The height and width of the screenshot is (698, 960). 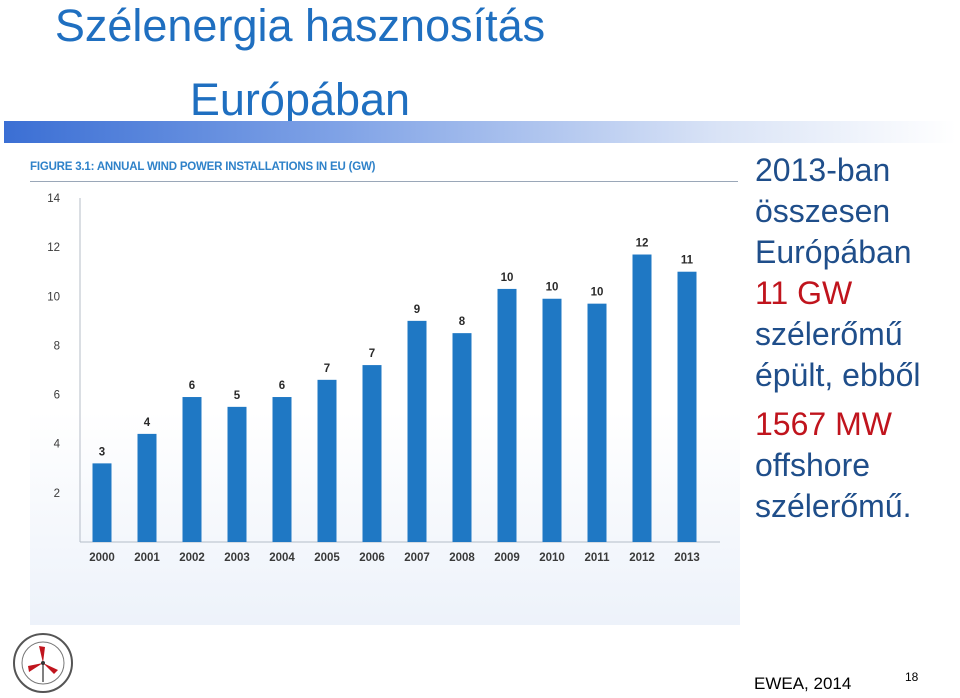 I want to click on slide-title-line1: Szélenergia hasznosítás, so click(x=300, y=25).